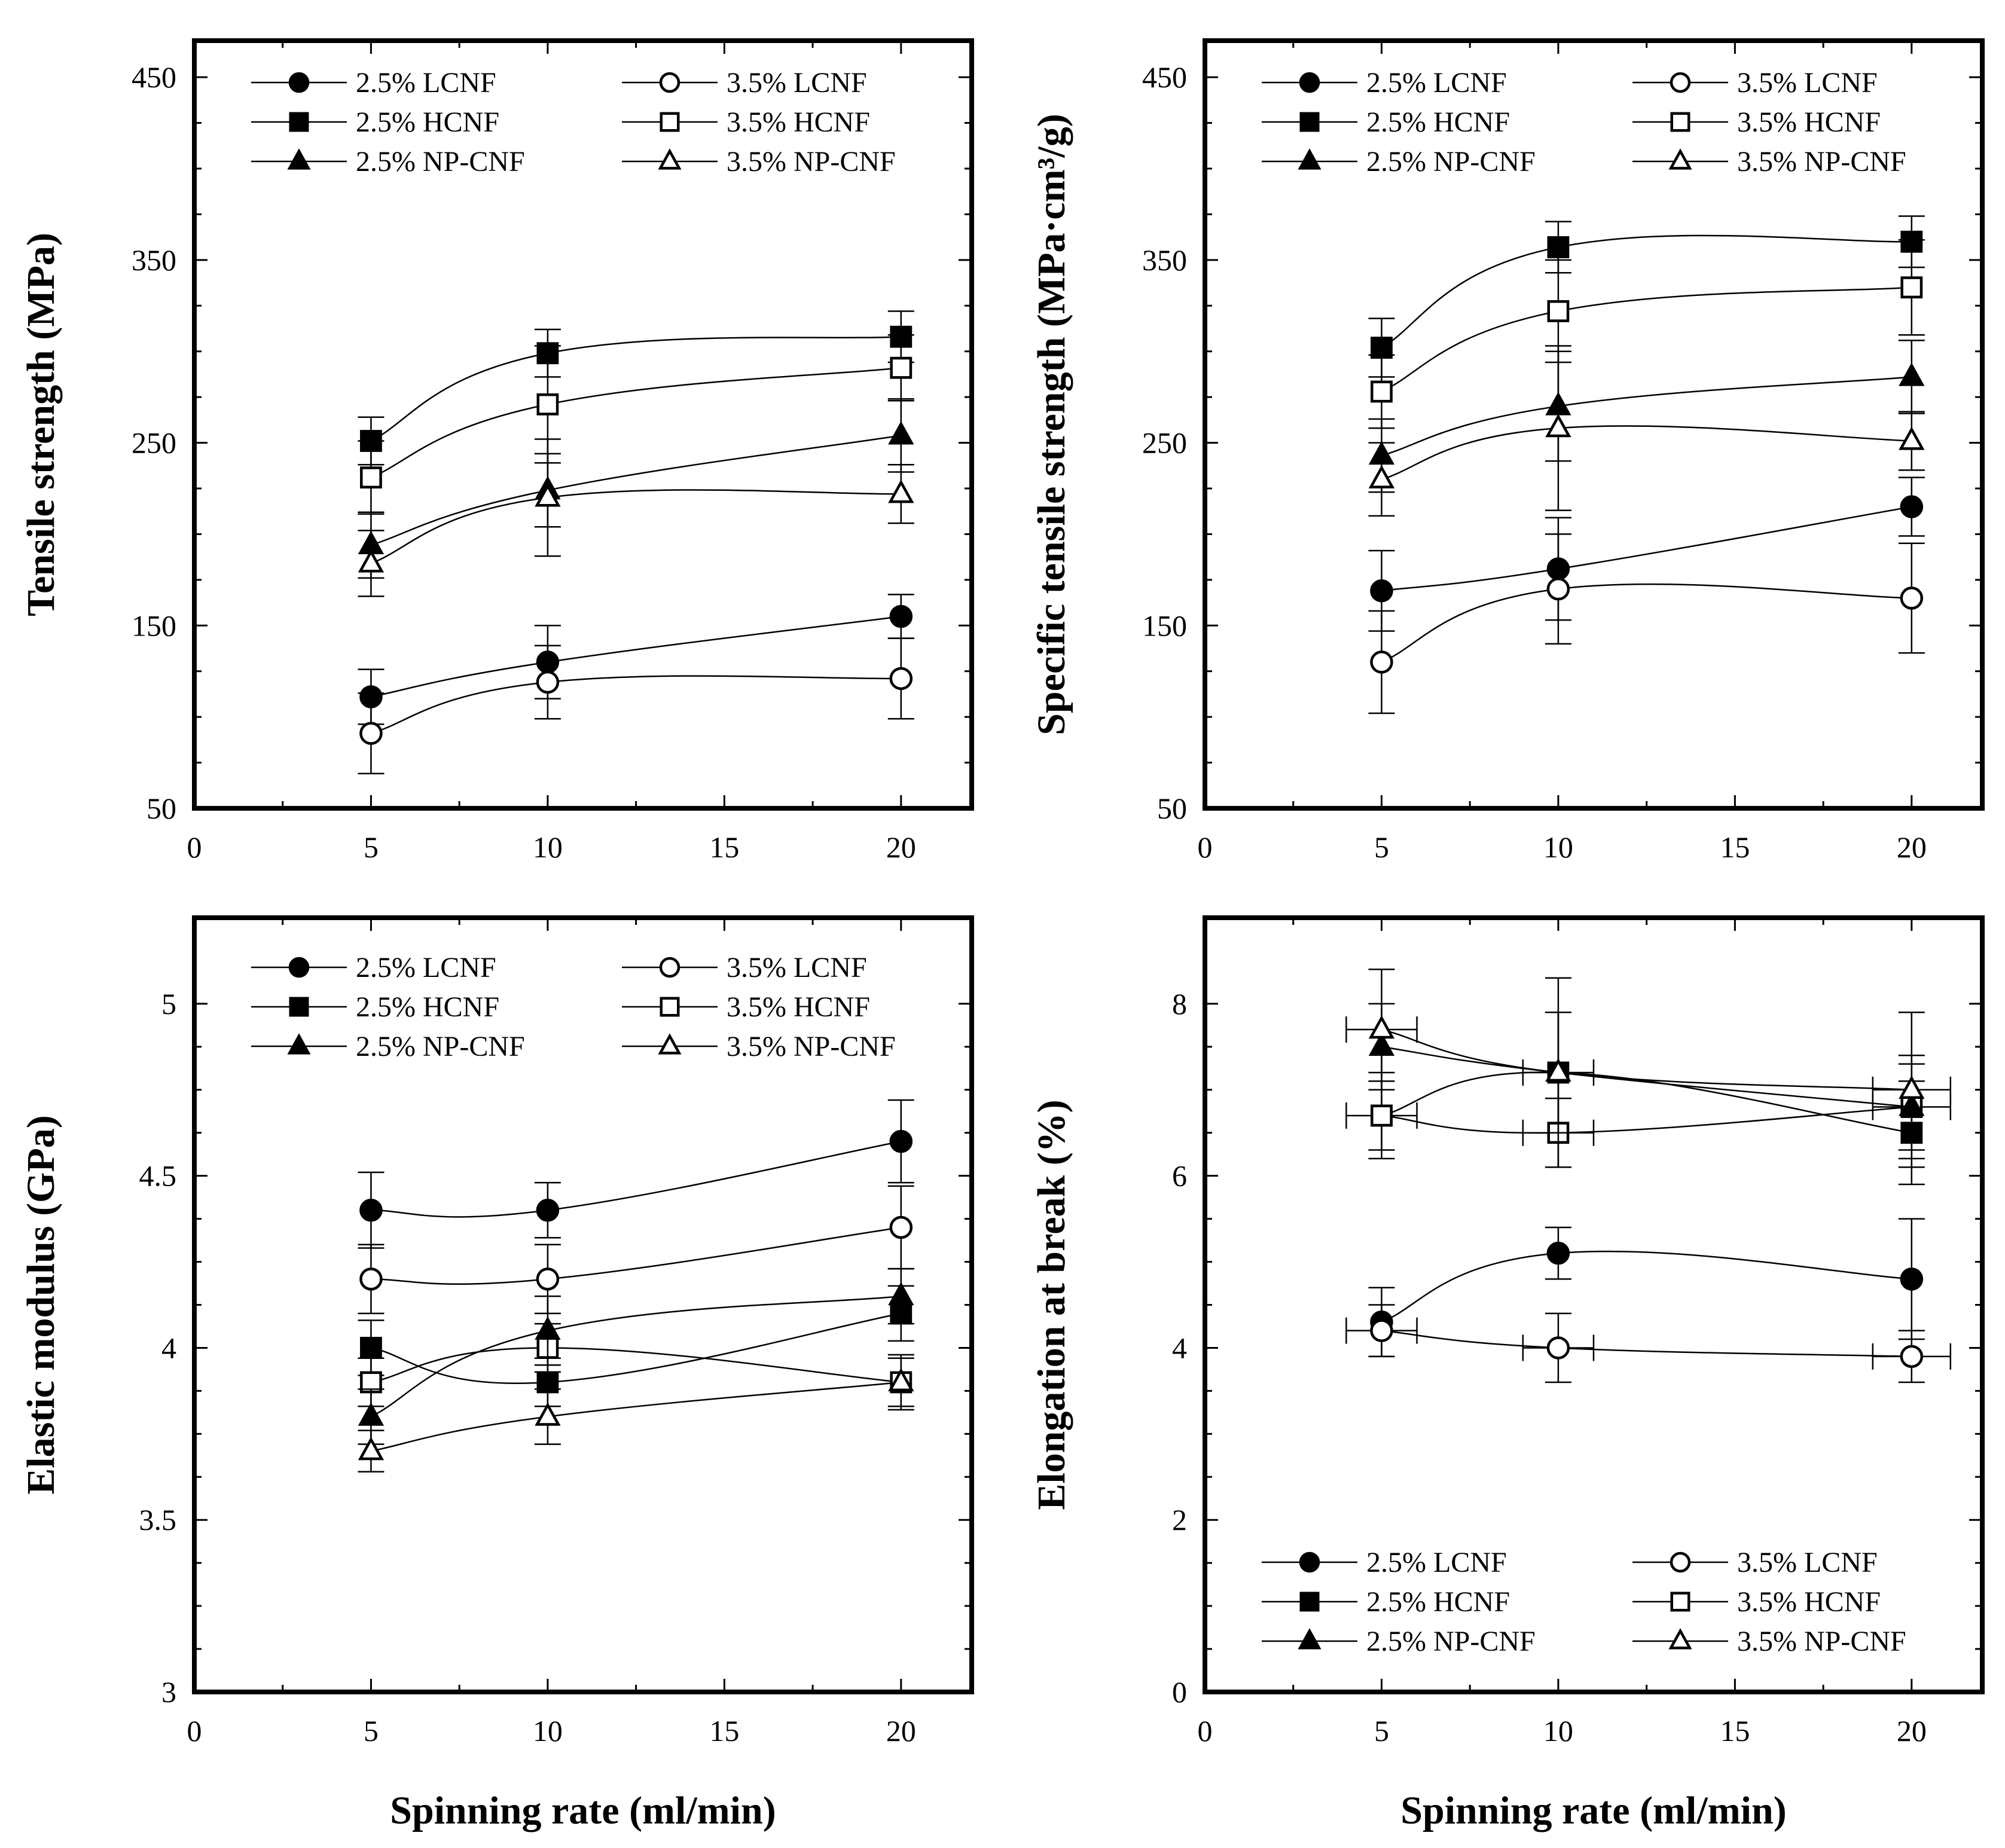  Describe the element at coordinates (41, 1304) in the screenshot. I see `y-axis-title: Elastic modulus (GPa)` at that location.